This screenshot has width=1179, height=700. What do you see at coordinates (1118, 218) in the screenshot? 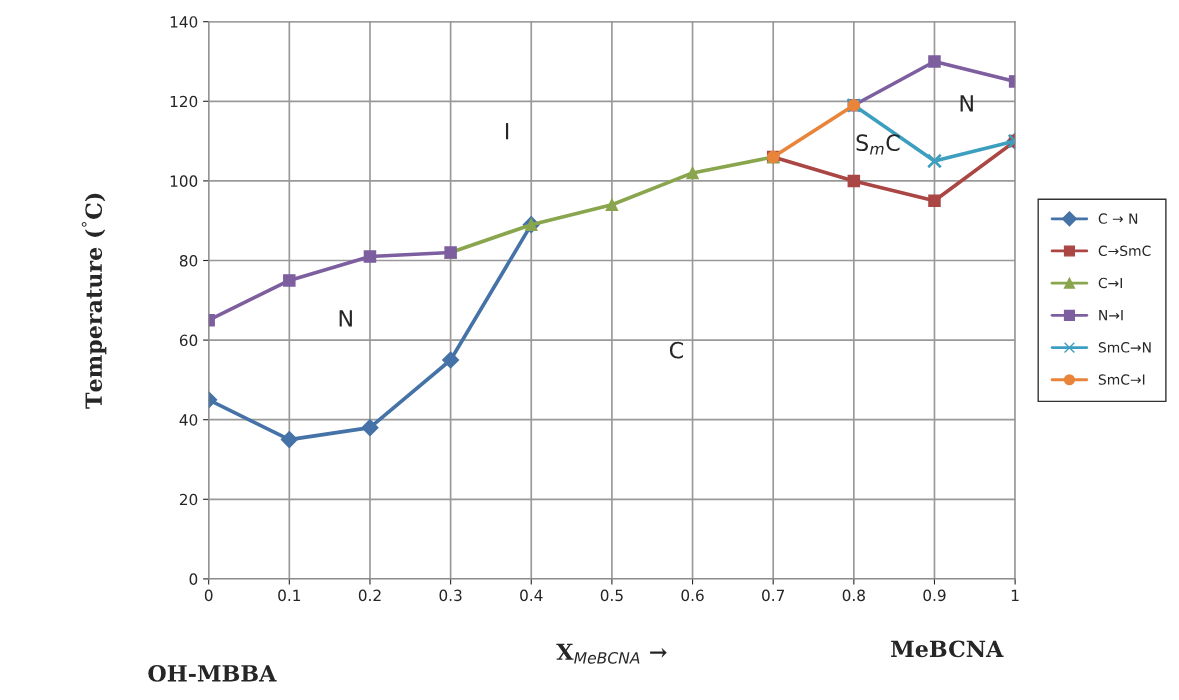
I see `legend-label: C → N` at bounding box center [1118, 218].